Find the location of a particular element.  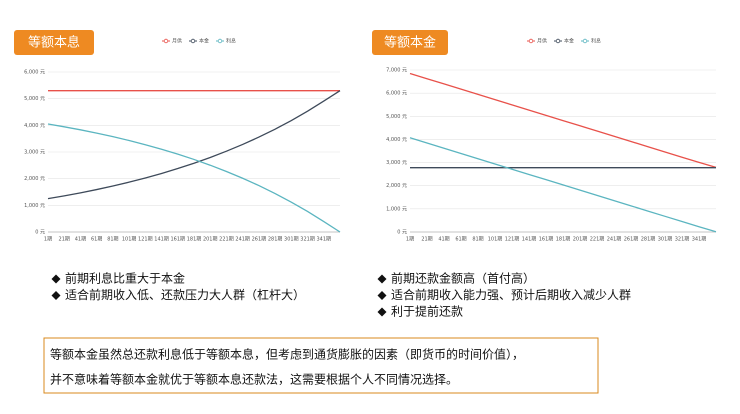

point-text: 前期利息比重大于本金 is located at coordinates (125, 278).